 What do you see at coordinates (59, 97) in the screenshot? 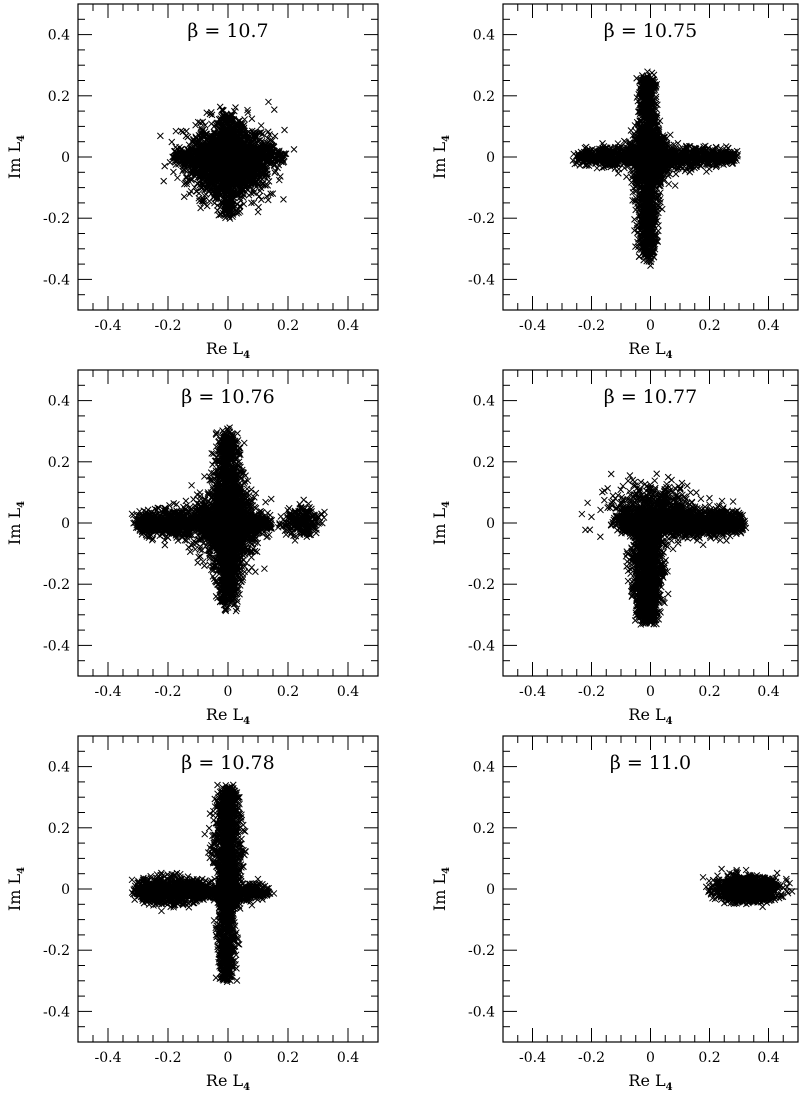
I see `y-tick-label: 0.2` at bounding box center [59, 97].